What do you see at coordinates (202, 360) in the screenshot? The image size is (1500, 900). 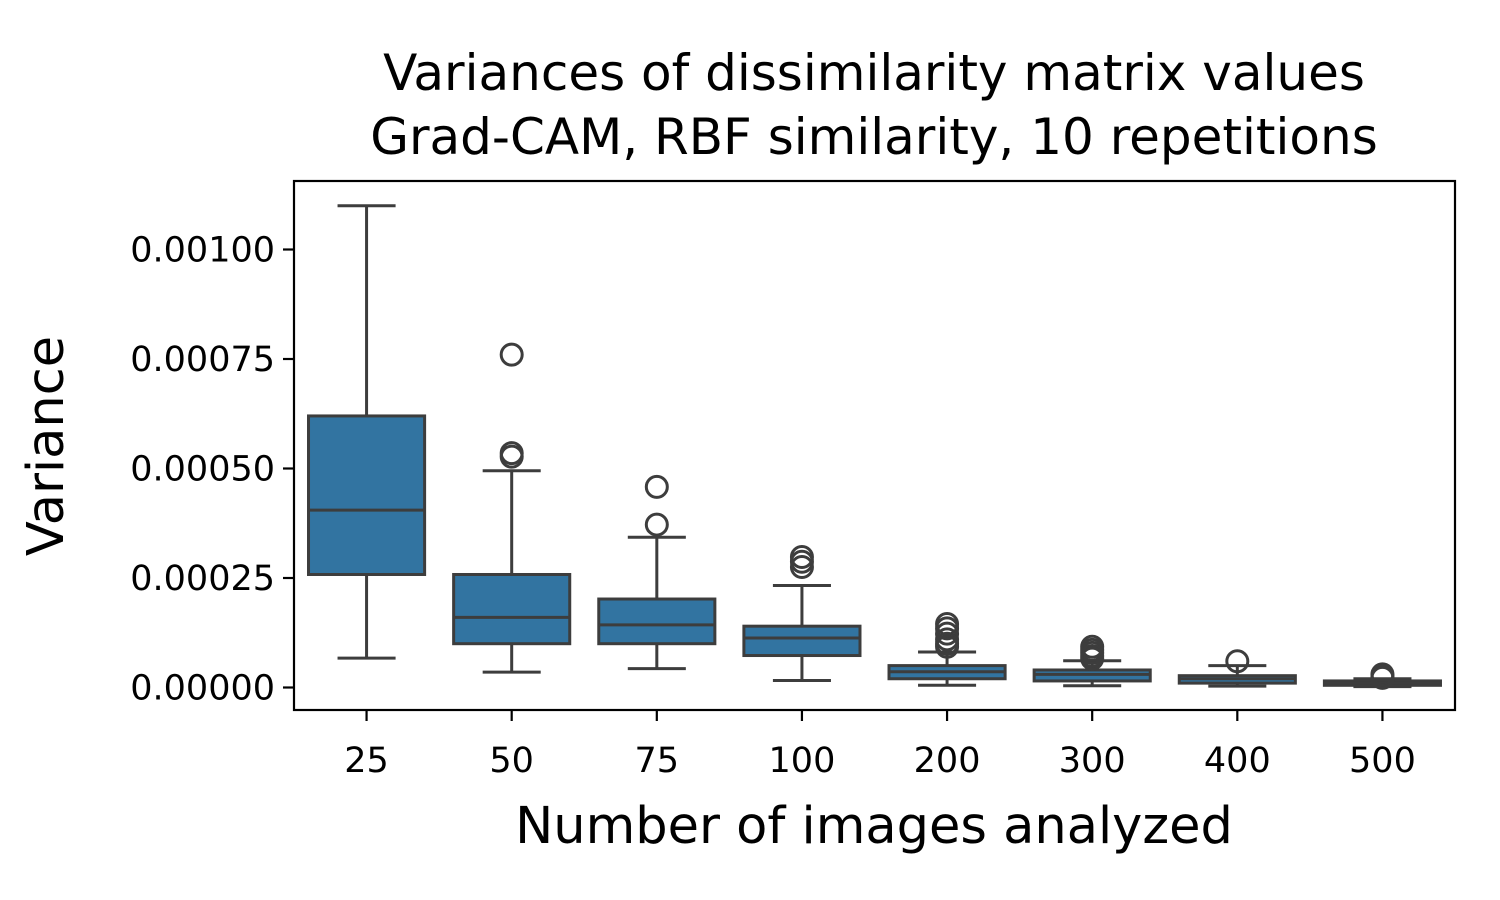 I see `y-tick-label-3: 0.00075` at bounding box center [202, 360].